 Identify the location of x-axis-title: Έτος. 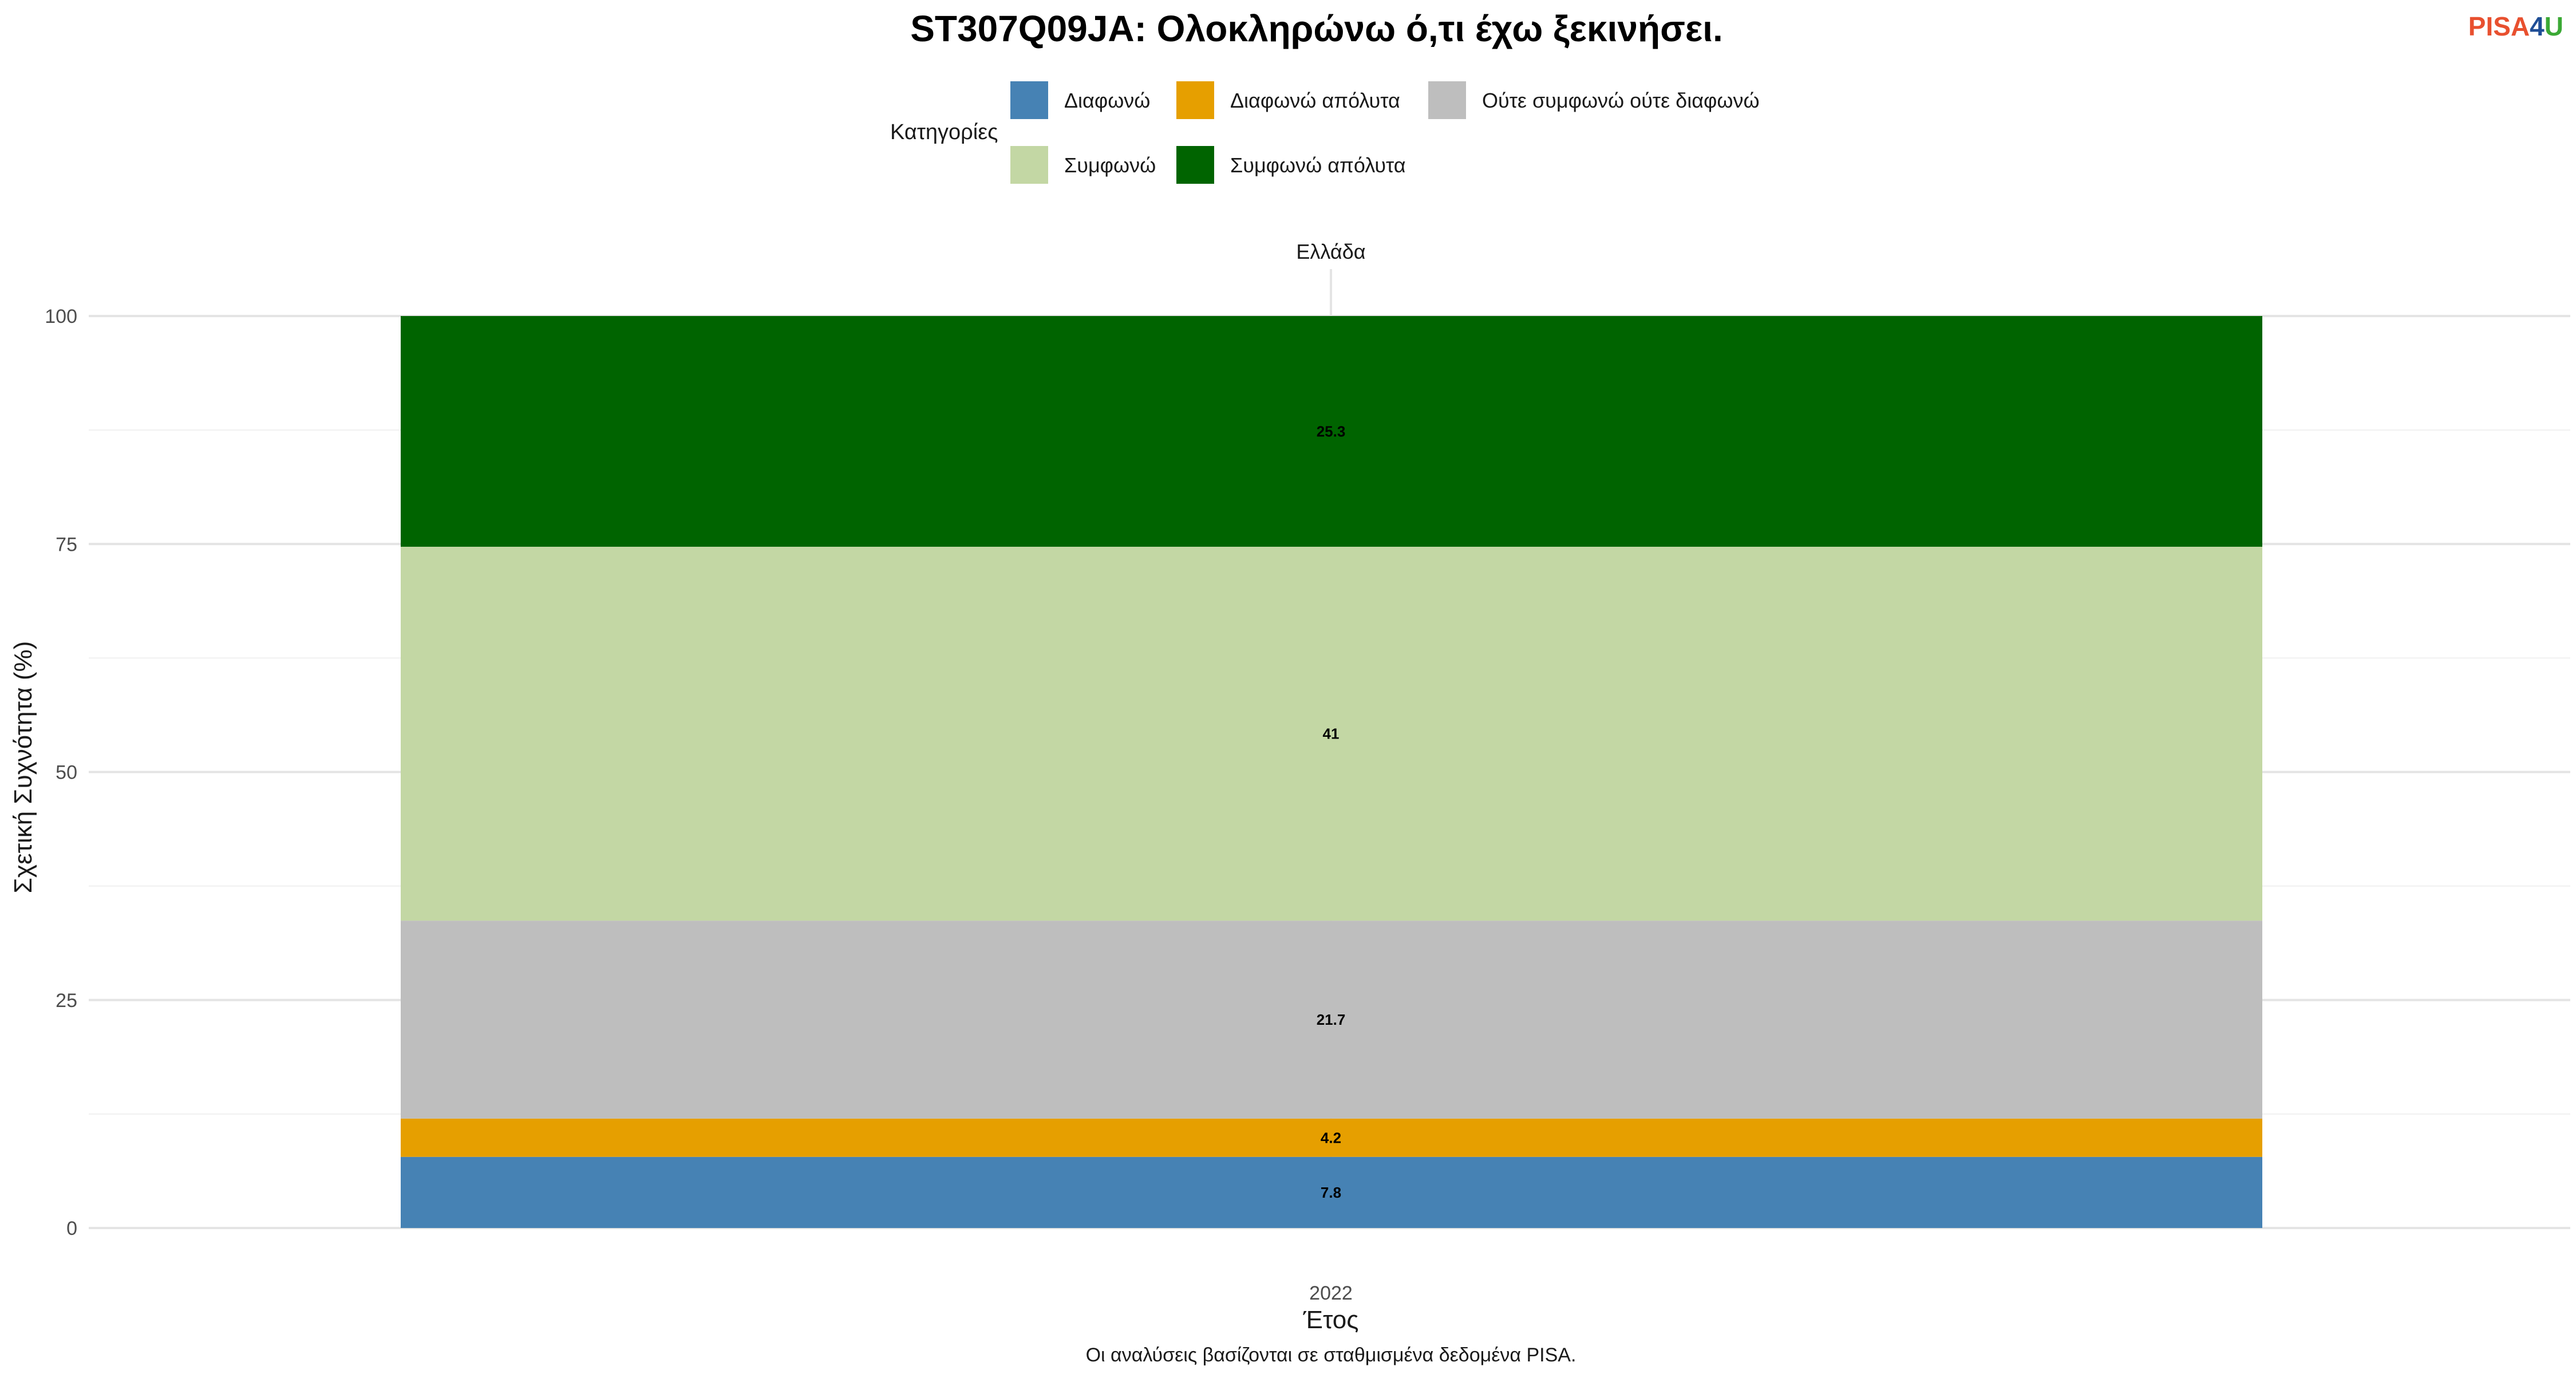
(1331, 1320).